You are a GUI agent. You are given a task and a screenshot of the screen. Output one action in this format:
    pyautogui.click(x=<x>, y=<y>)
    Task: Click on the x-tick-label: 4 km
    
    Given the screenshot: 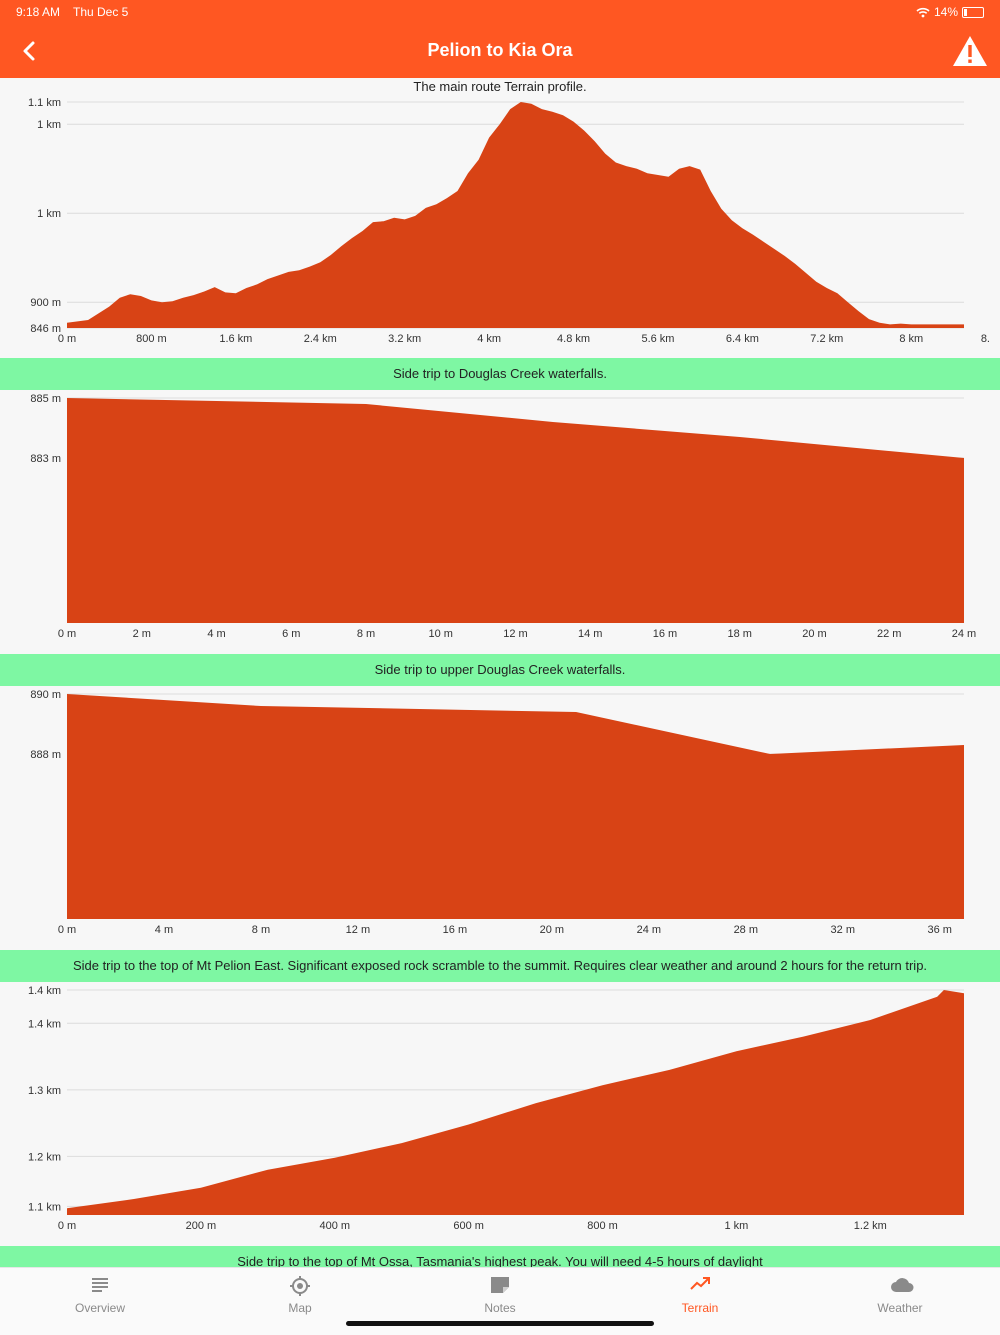 What is the action you would take?
    pyautogui.click(x=489, y=338)
    